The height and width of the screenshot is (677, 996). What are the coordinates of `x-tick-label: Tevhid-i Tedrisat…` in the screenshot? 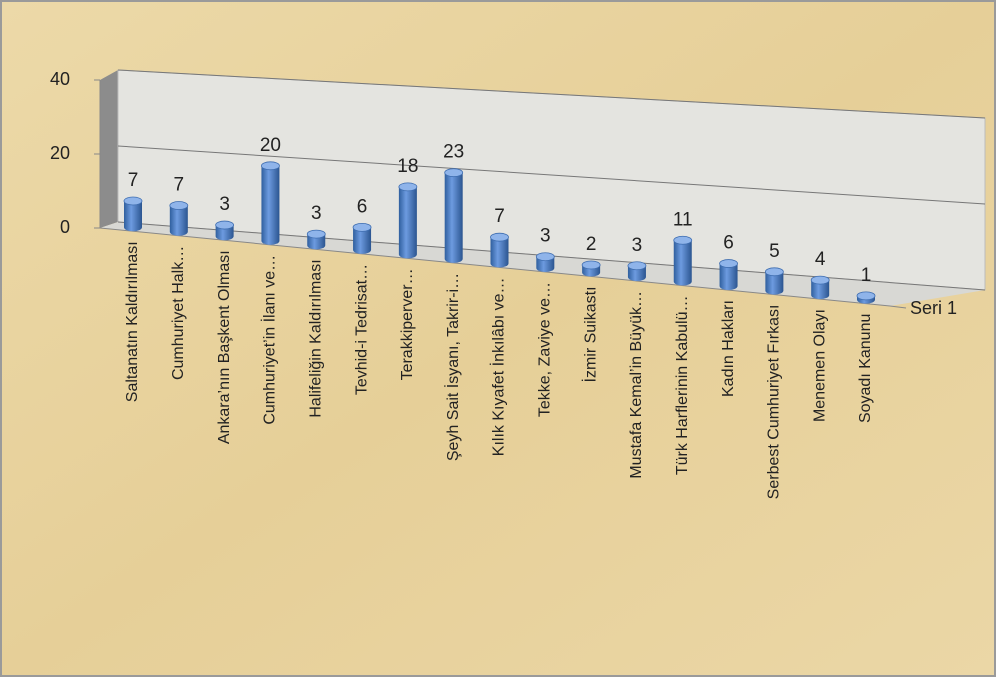 It's located at (361, 329).